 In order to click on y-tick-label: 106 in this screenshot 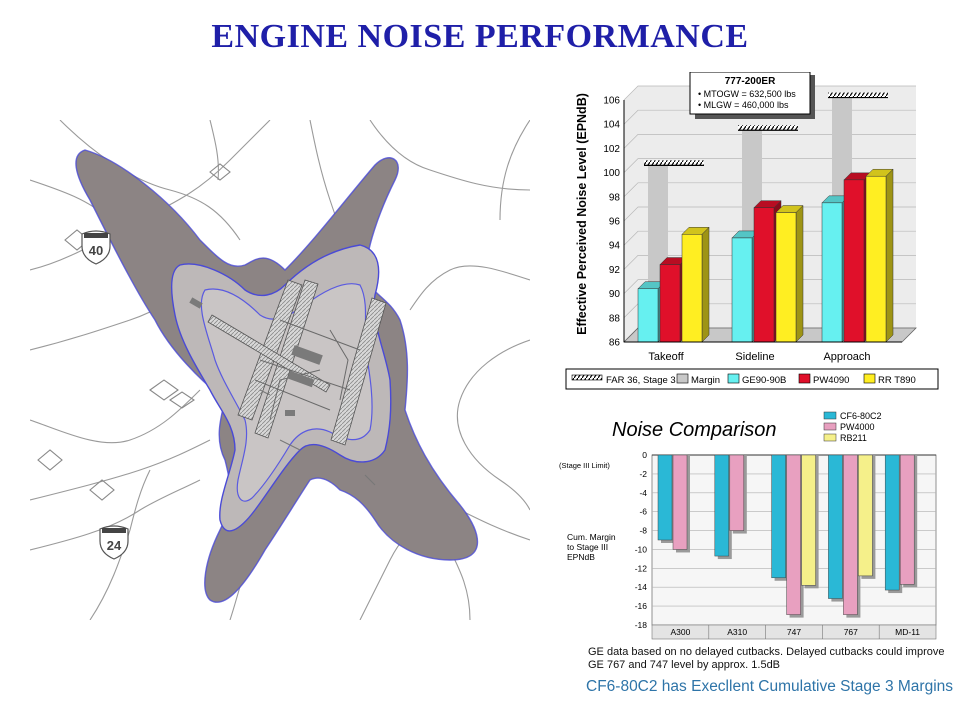, I will do `click(611, 101)`.